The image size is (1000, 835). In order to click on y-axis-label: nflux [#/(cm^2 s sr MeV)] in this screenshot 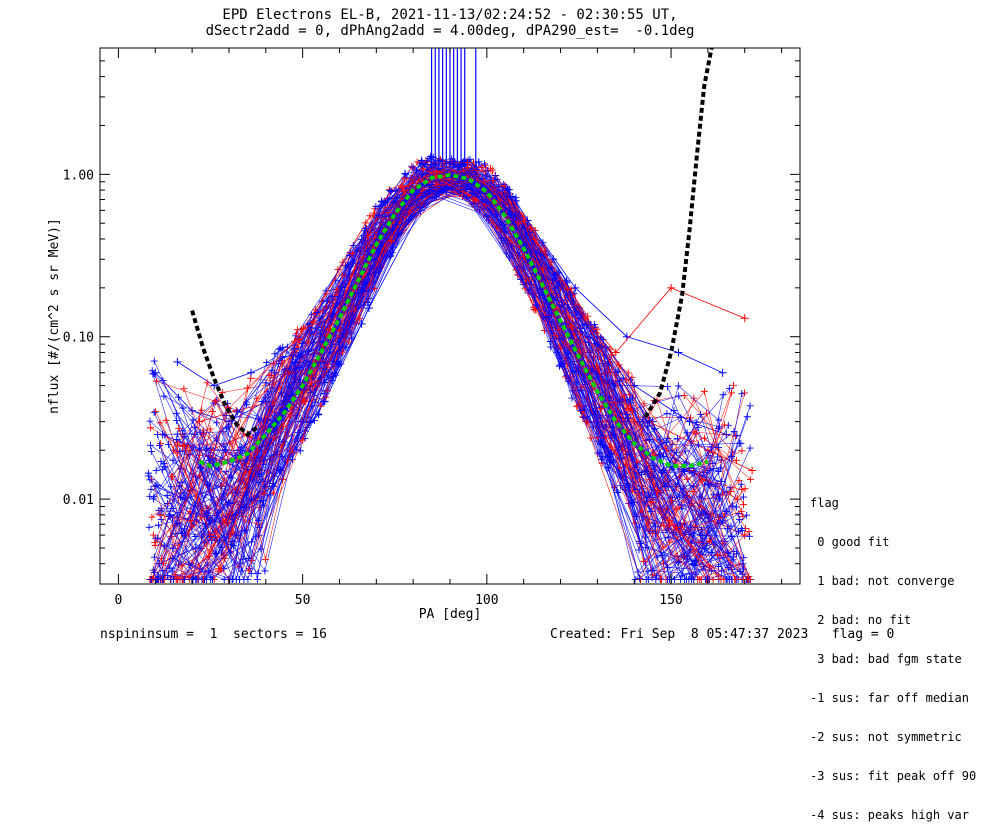, I will do `click(54, 316)`.